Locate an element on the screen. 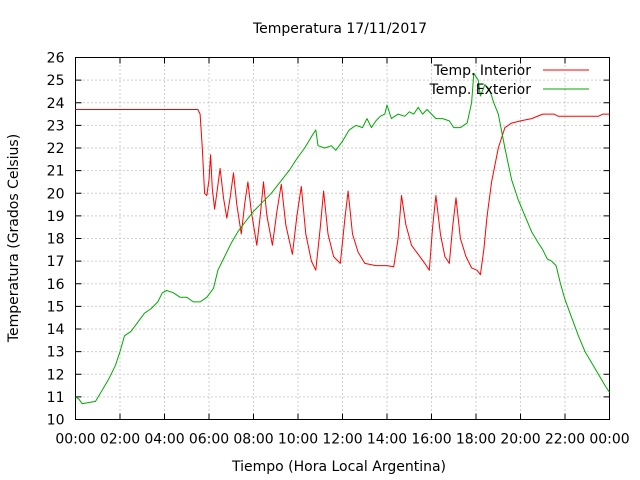 This screenshot has width=640, height=480. x-tick-label: 12:00 is located at coordinates (342, 440).